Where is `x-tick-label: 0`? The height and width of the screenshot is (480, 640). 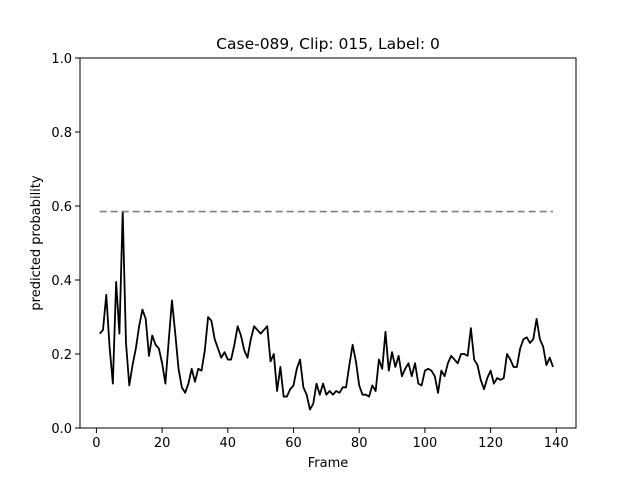 x-tick-label: 0 is located at coordinates (96, 443).